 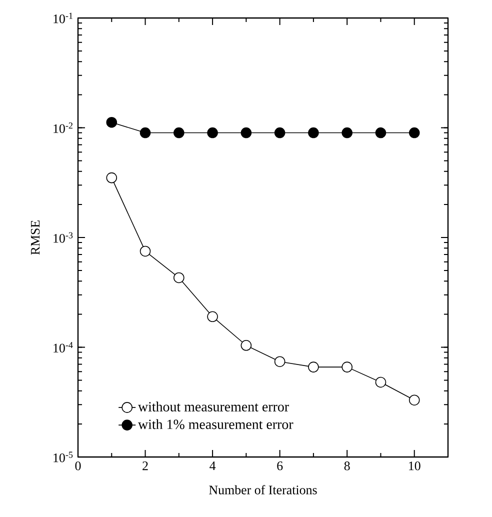 What do you see at coordinates (63, 237) in the screenshot?
I see `y-tick-label: 10$^{-3}$` at bounding box center [63, 237].